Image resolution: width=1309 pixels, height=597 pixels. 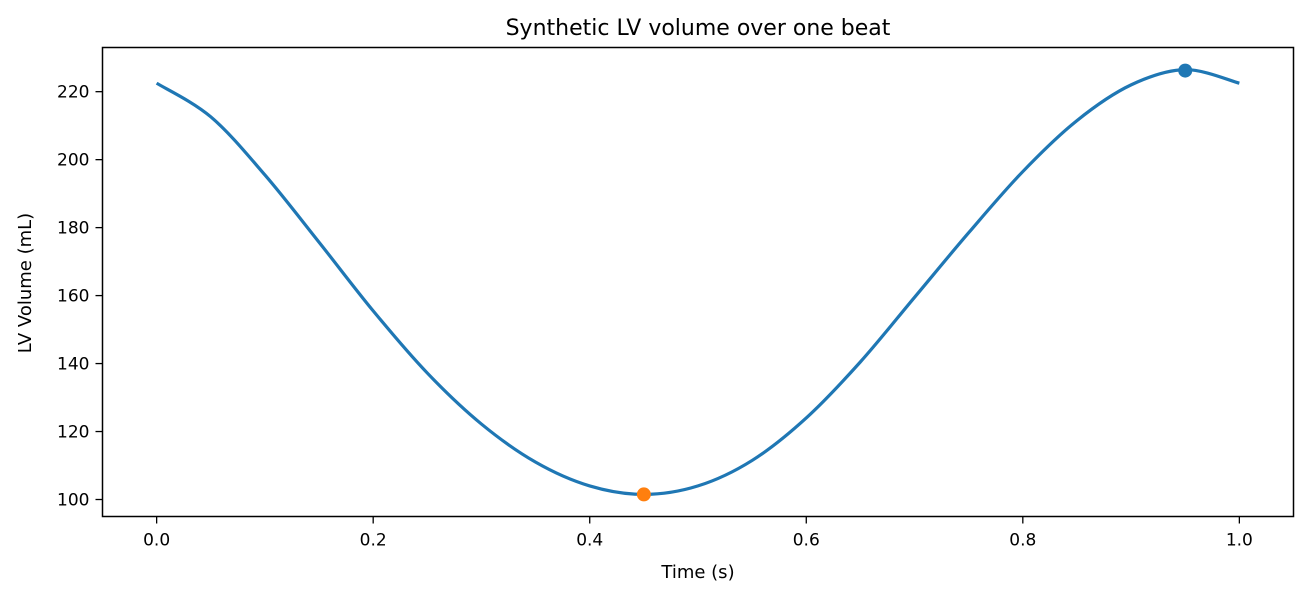 I want to click on y-axis: 100 120 140 160 180 200 220, so click(x=80, y=297).